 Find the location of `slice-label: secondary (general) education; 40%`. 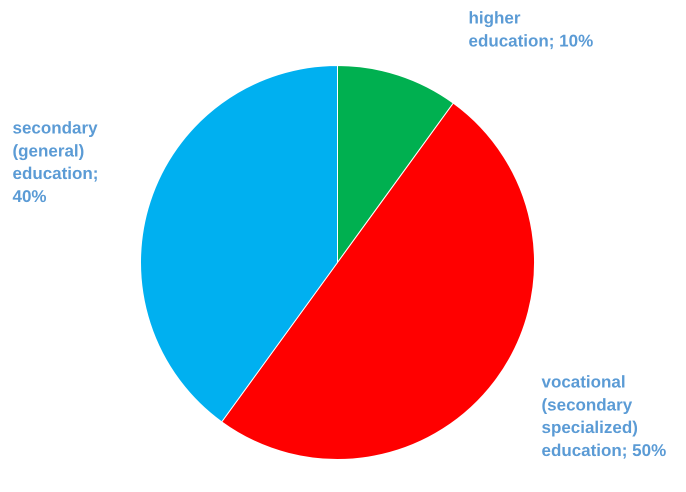

slice-label: secondary (general) education; 40% is located at coordinates (55, 162).